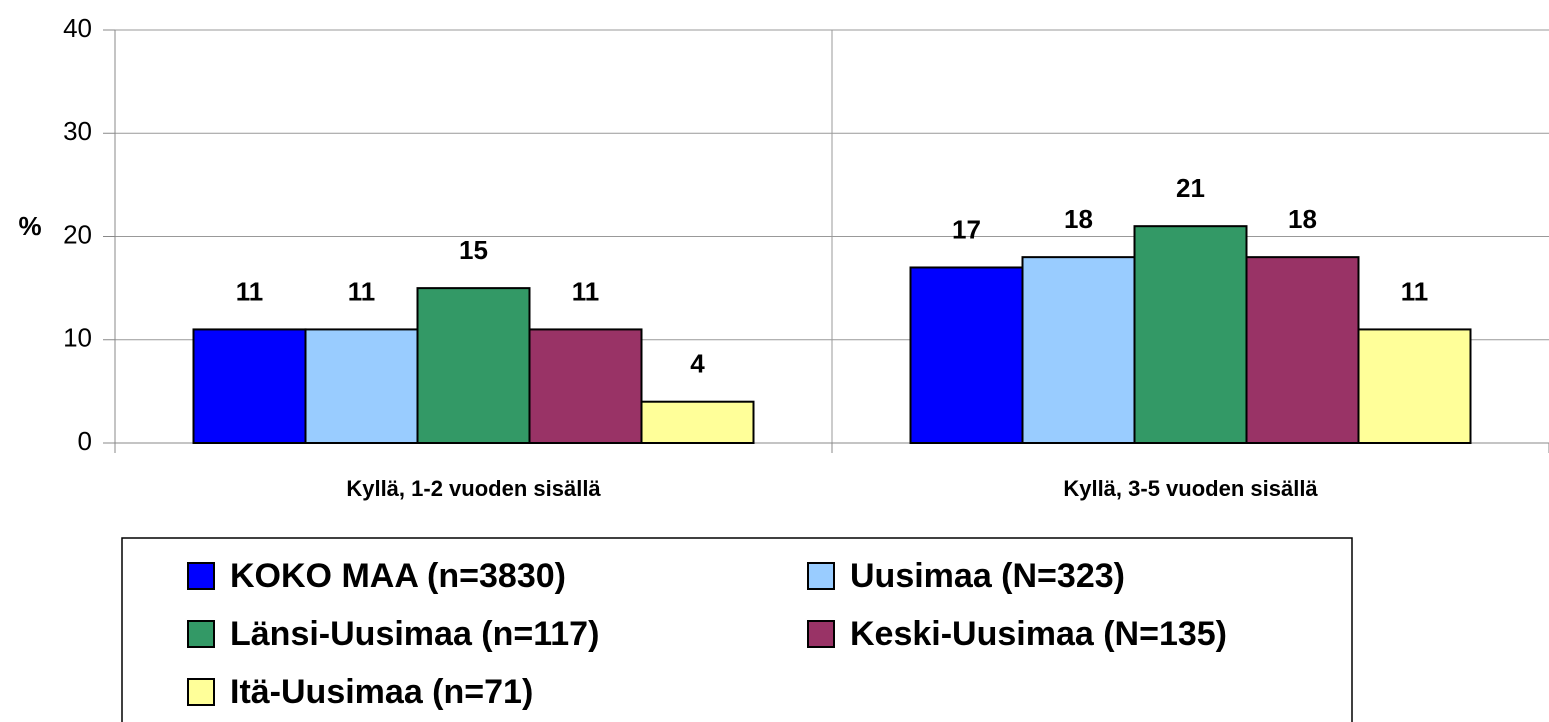 The width and height of the screenshot is (1549, 722). I want to click on legend-label: Keski-Uusimaa (N=135), so click(1038, 634).